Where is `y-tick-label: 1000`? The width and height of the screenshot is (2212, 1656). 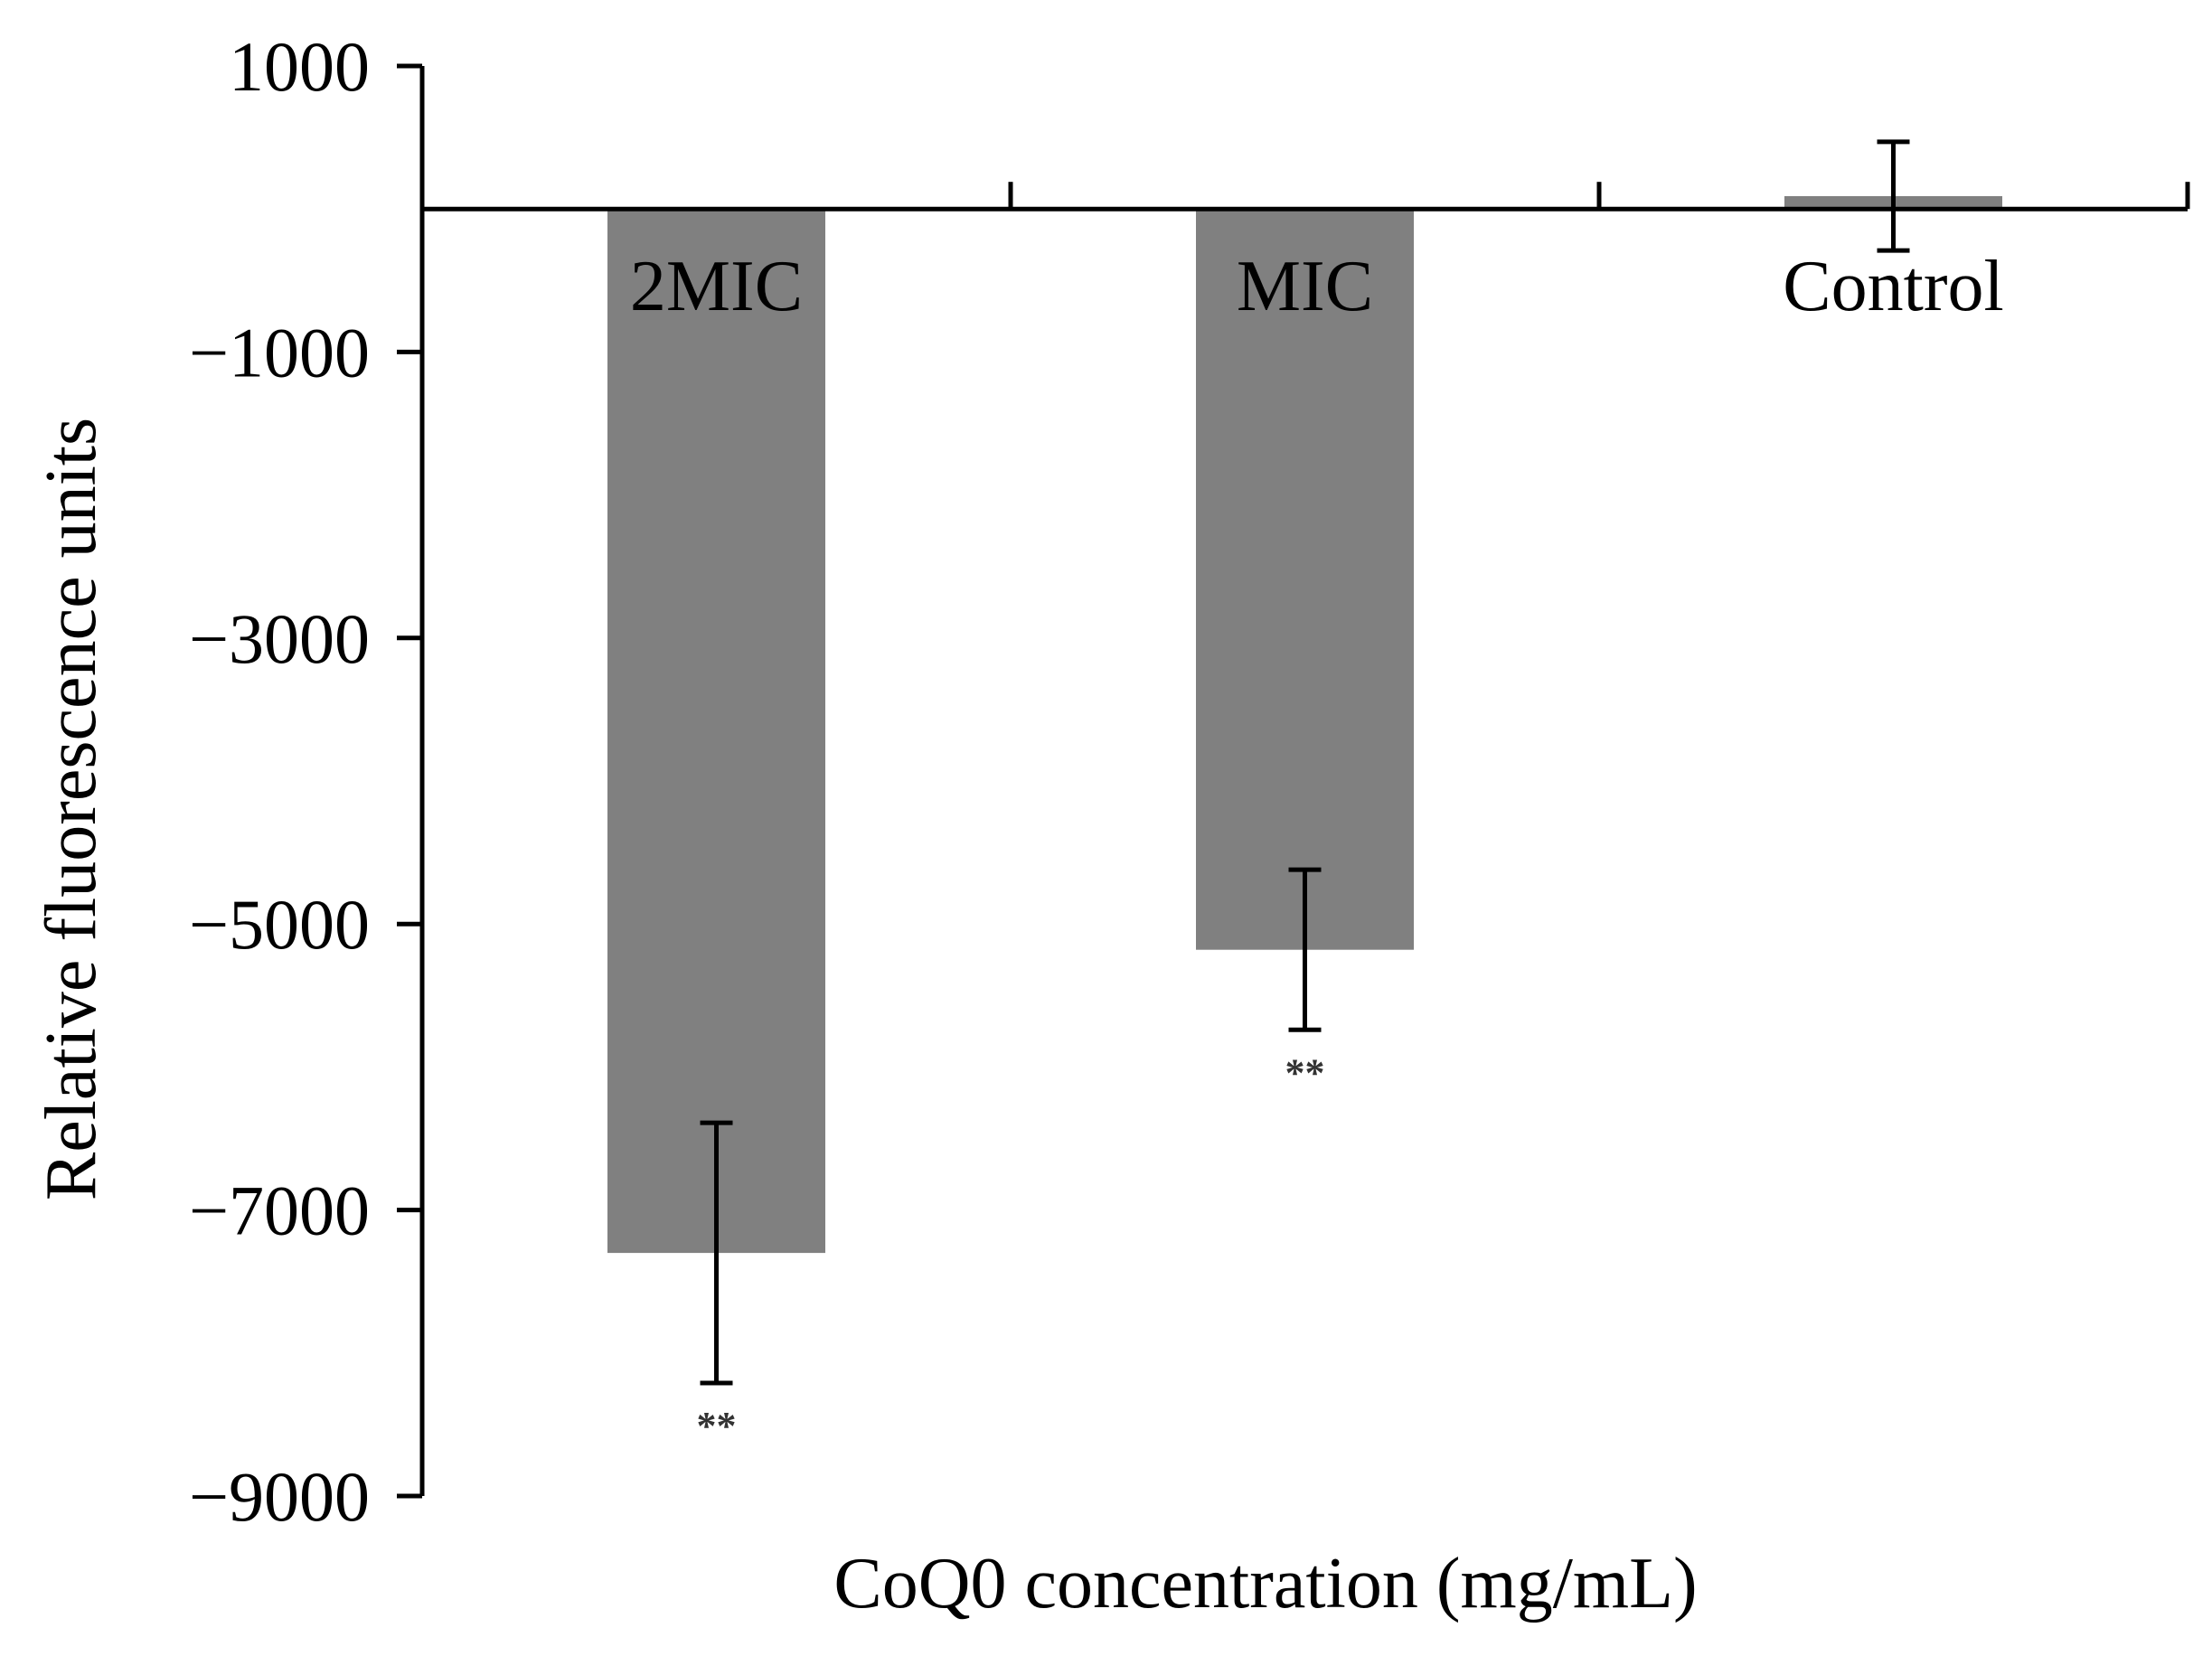
y-tick-label: 1000 is located at coordinates (299, 66).